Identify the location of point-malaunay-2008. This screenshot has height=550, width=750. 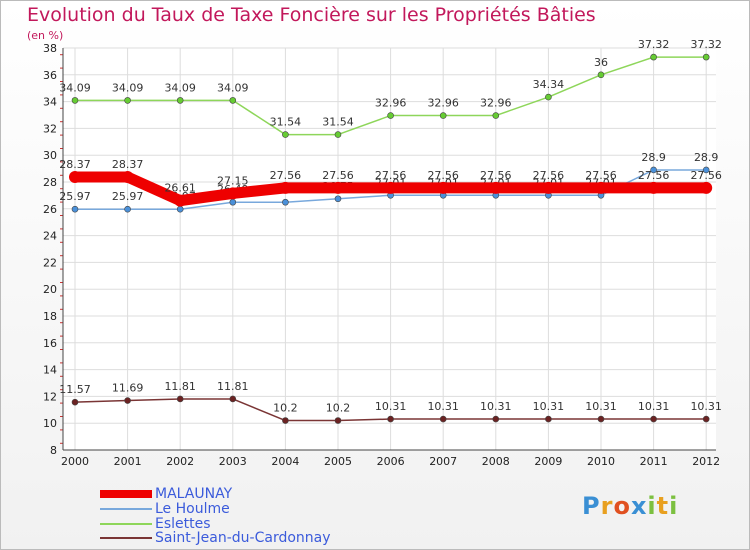
(495, 187).